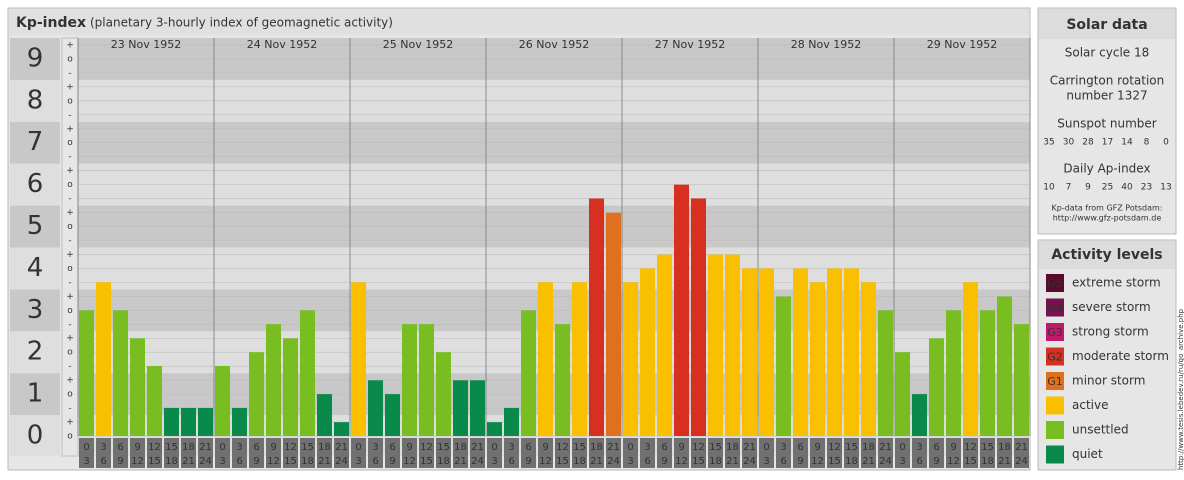 The image size is (1184, 480). What do you see at coordinates (834, 461) in the screenshot?
I see `hour-to: 15` at bounding box center [834, 461].